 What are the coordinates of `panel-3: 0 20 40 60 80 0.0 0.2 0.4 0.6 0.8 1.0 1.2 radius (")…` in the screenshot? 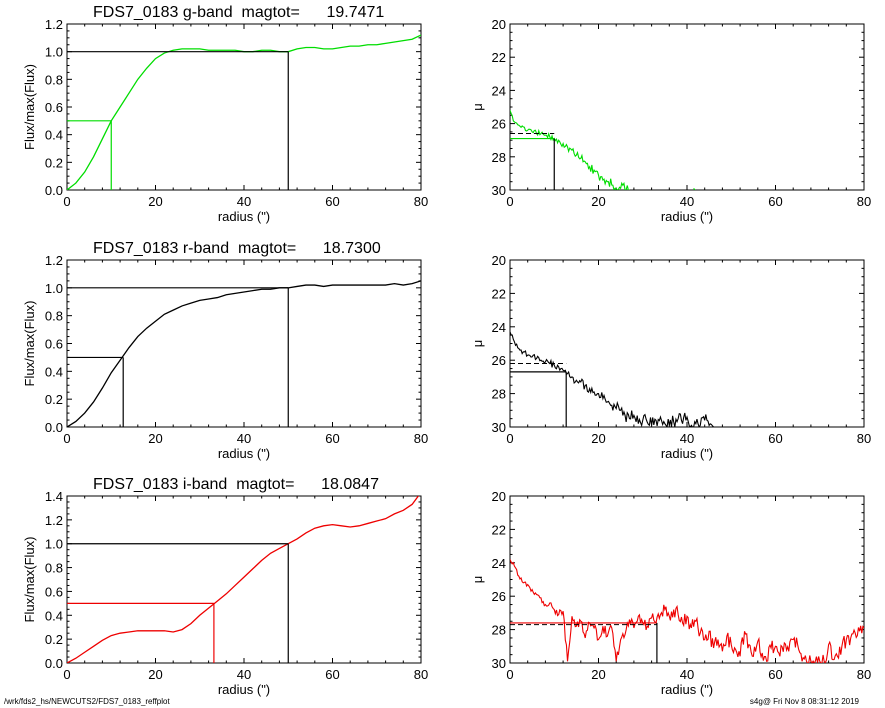 It's located at (225, 350).